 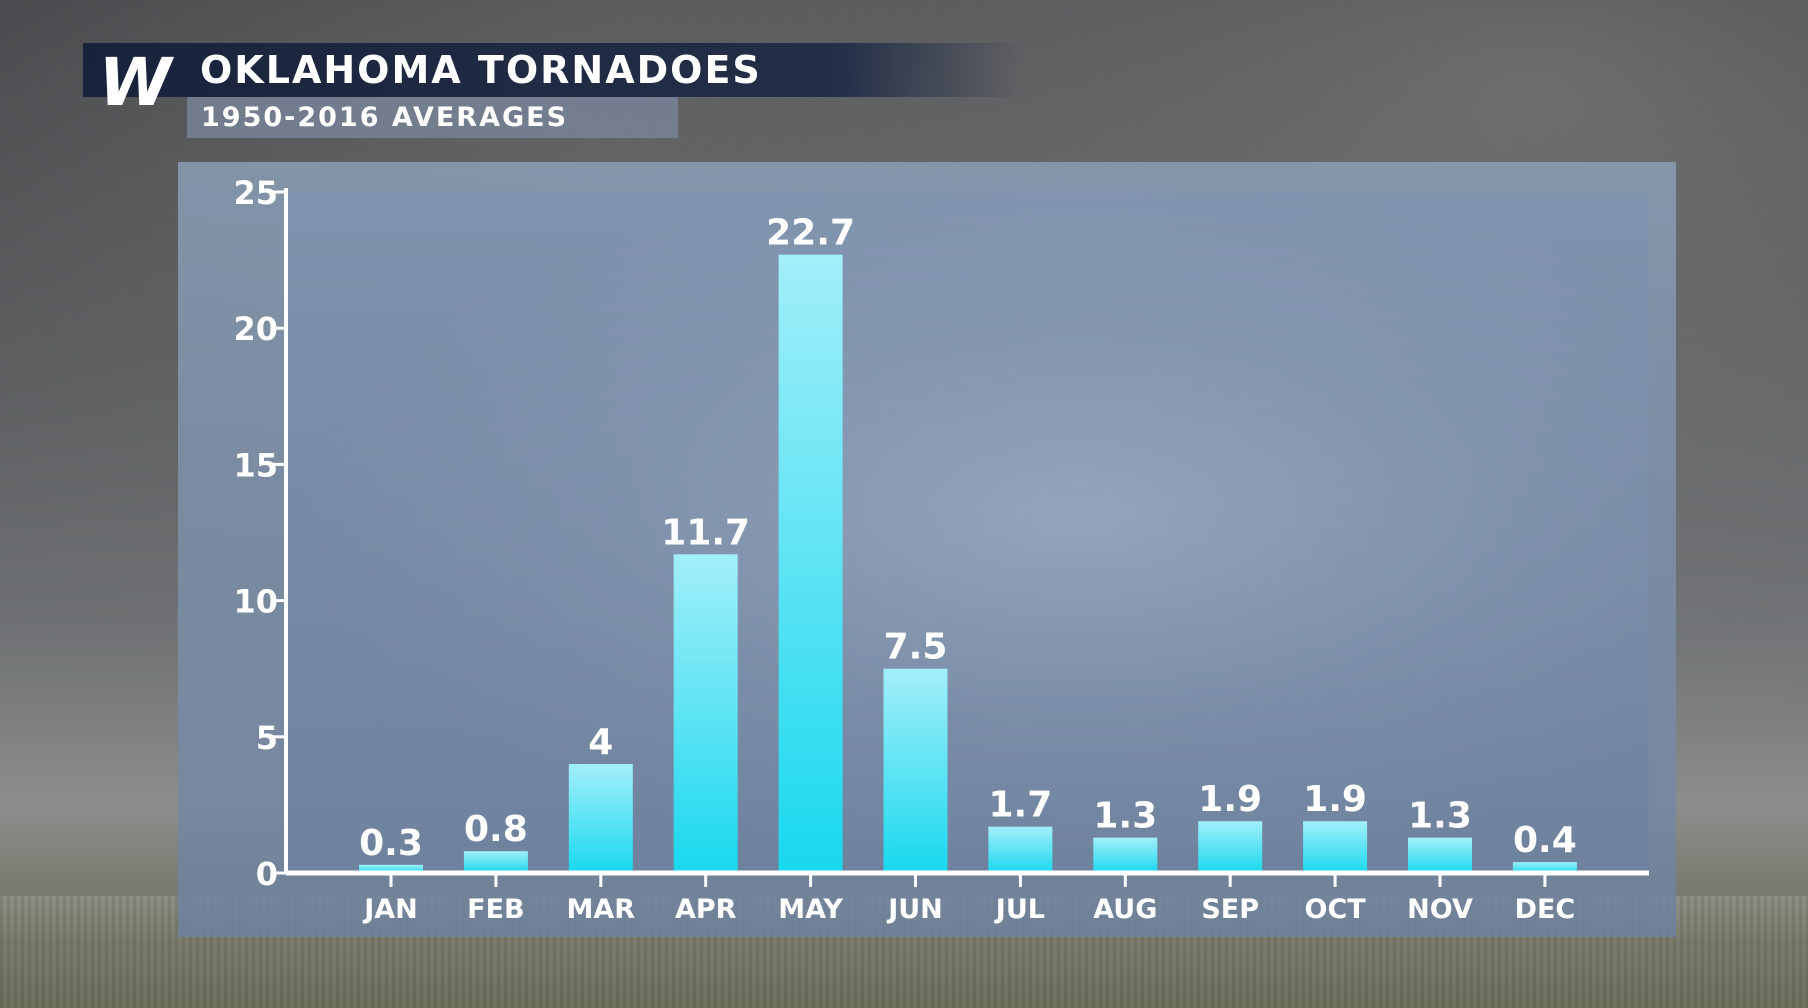 I want to click on subtitle-box, so click(x=432, y=117).